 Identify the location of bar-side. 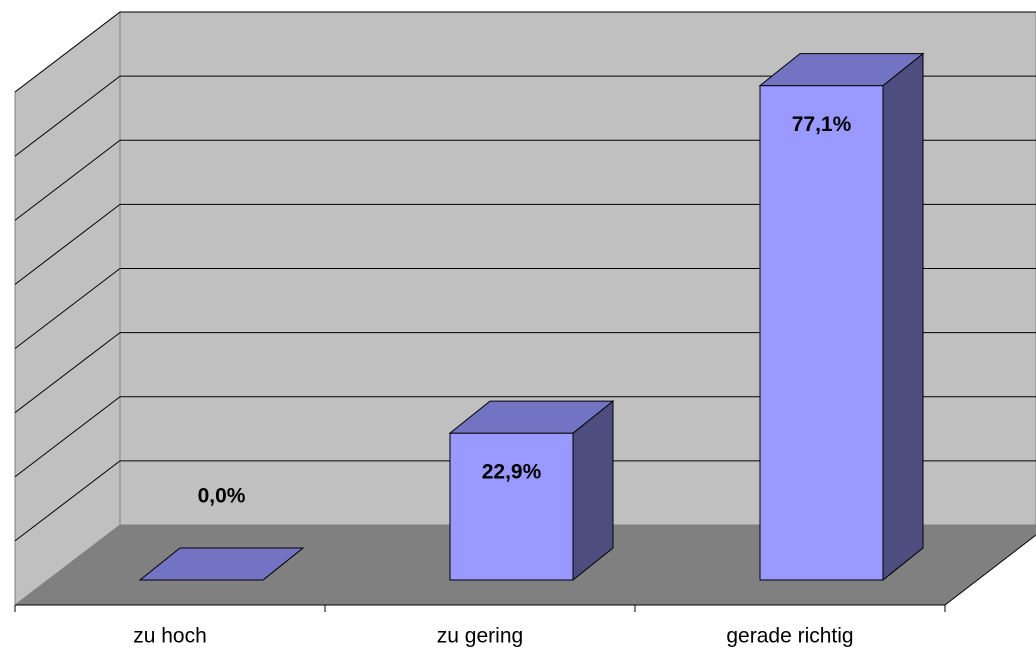
(903, 317).